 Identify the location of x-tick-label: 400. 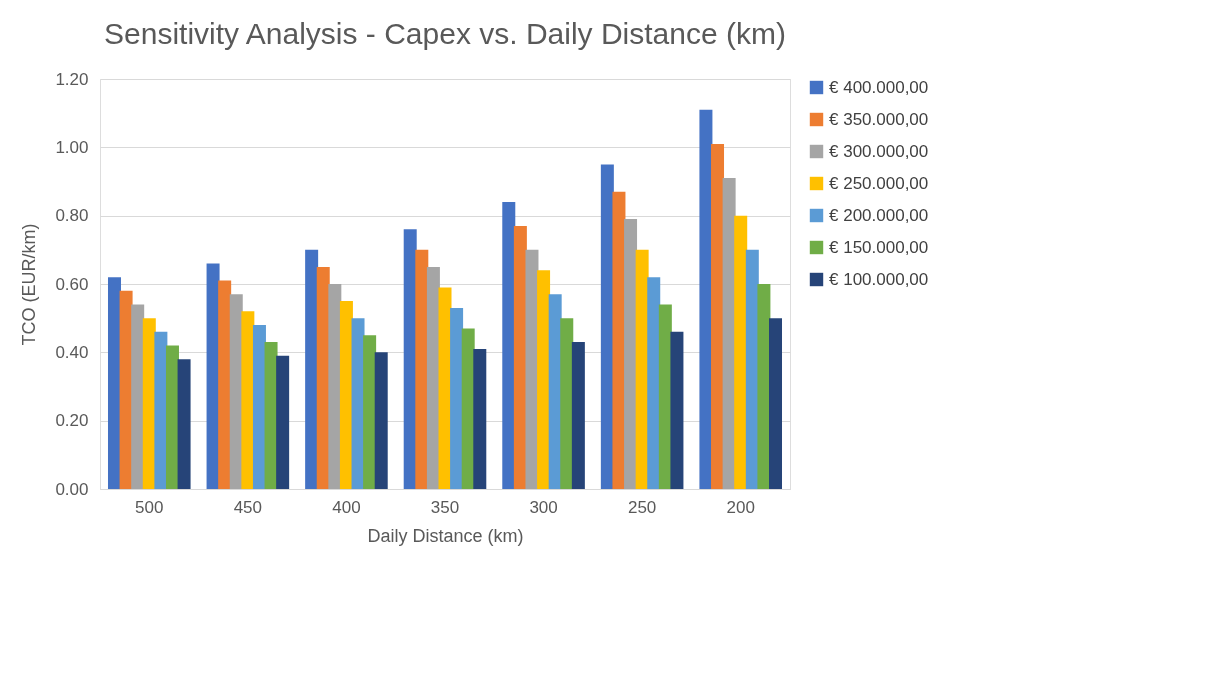
(346, 507).